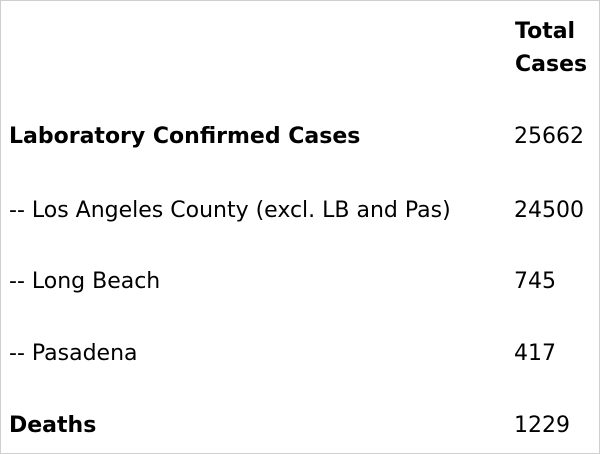 The width and height of the screenshot is (600, 454). I want to click on pasadena-label: -- Pasadena, so click(73, 353).